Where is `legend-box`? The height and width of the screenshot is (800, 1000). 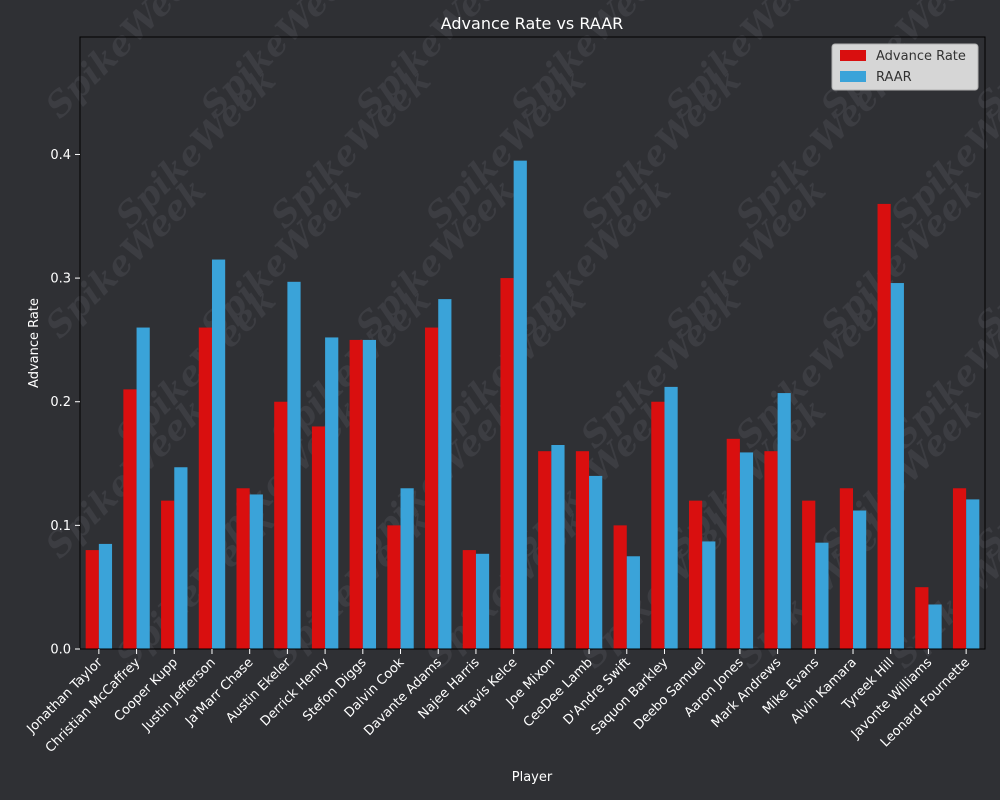 legend-box is located at coordinates (905, 67).